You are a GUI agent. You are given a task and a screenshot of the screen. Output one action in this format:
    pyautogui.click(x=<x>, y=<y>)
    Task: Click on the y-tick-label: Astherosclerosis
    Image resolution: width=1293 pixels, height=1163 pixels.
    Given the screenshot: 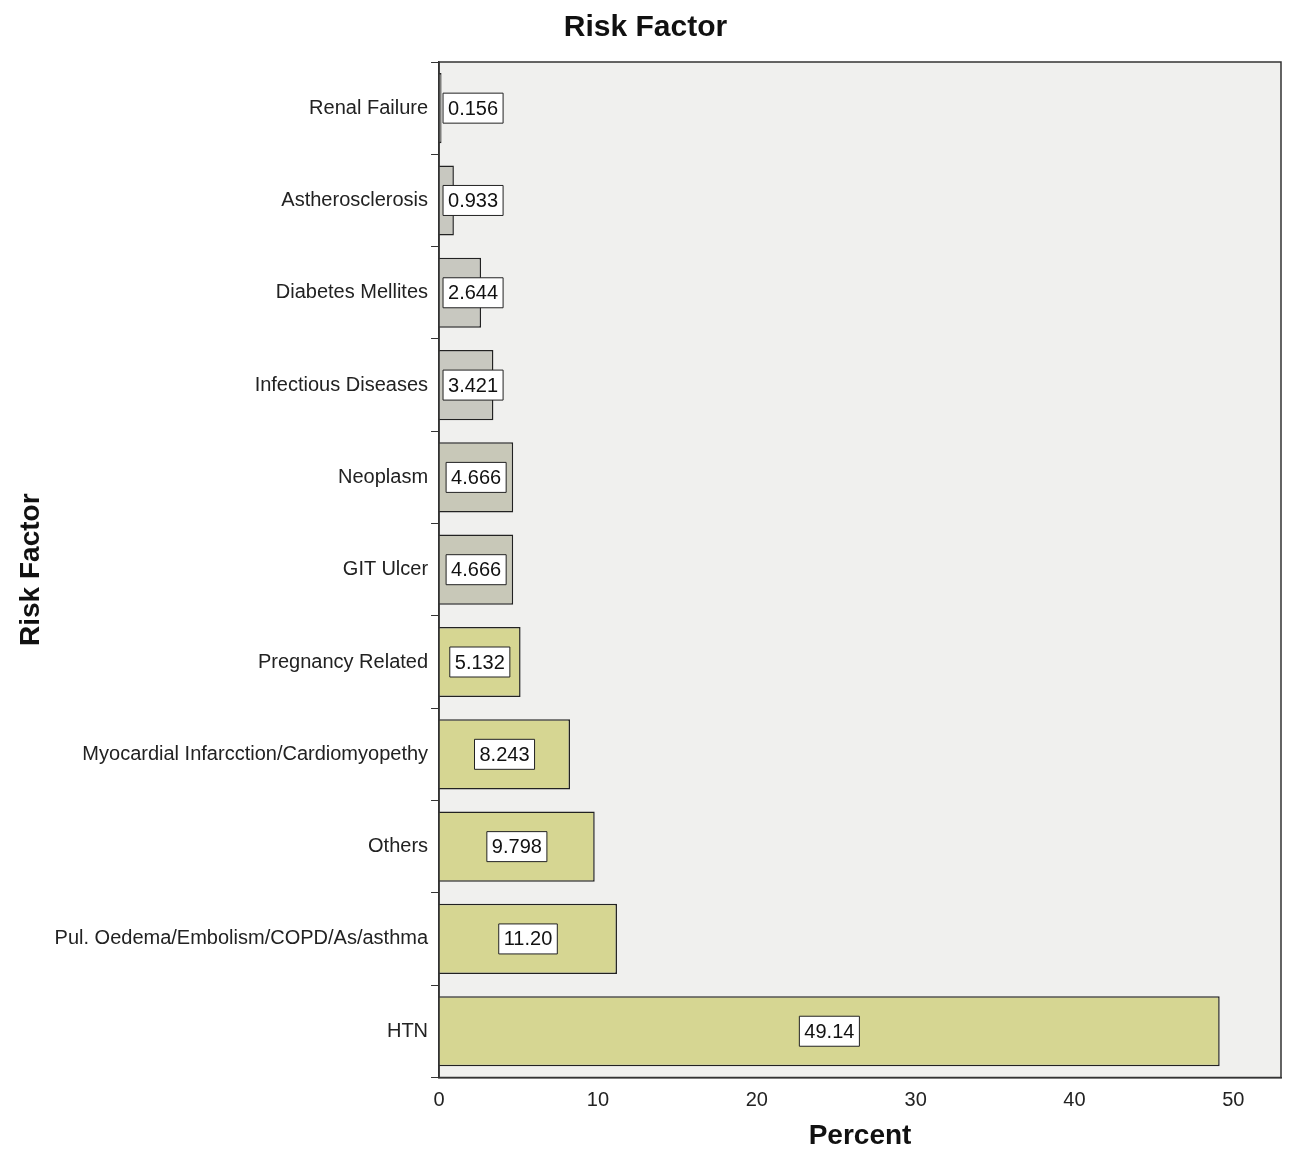 What is the action you would take?
    pyautogui.click(x=355, y=198)
    